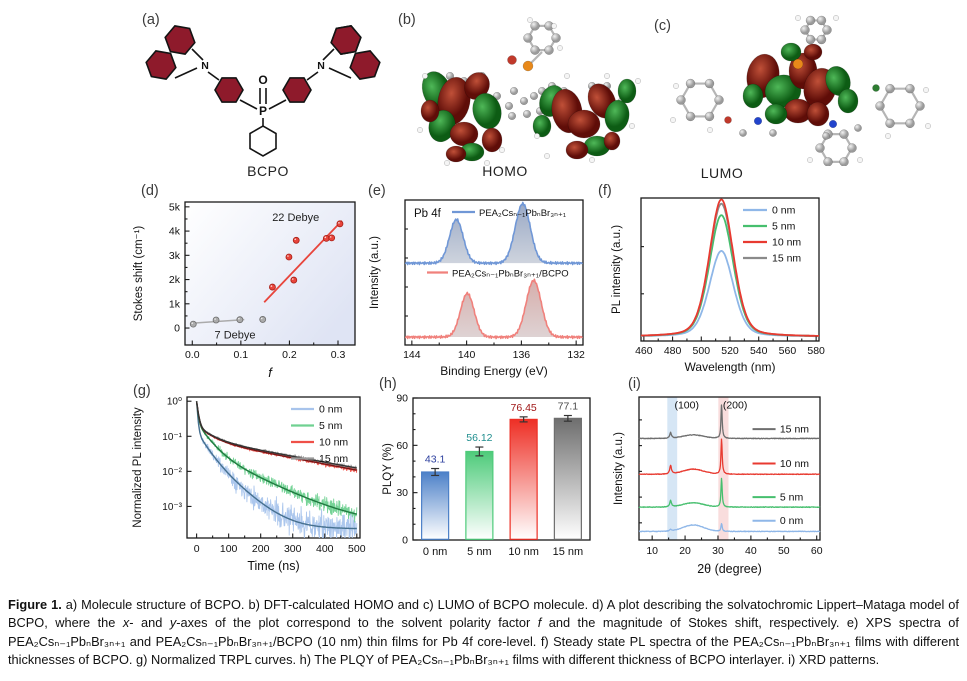  What do you see at coordinates (192, 355) in the screenshot?
I see `svg-text: 0.0` at bounding box center [192, 355].